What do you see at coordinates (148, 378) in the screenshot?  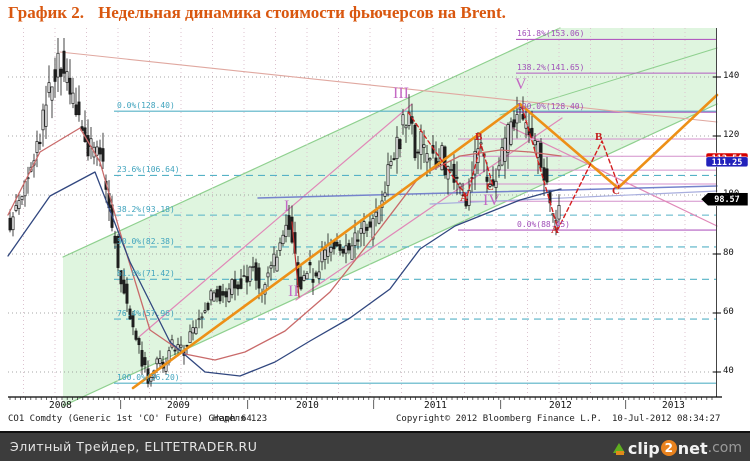 I see `fib-retracement-label: 100.0%(36.20)` at bounding box center [148, 378].